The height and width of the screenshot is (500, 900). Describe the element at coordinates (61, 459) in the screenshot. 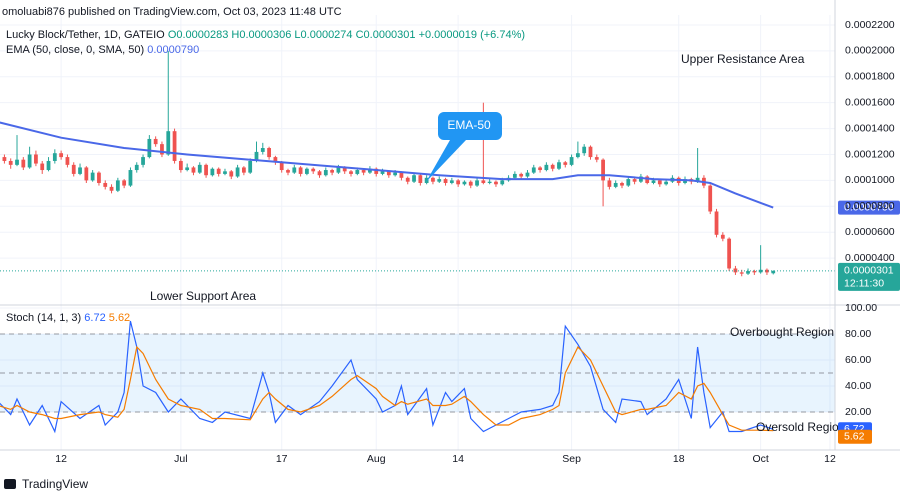

I see `x-tick-label: 12` at that location.